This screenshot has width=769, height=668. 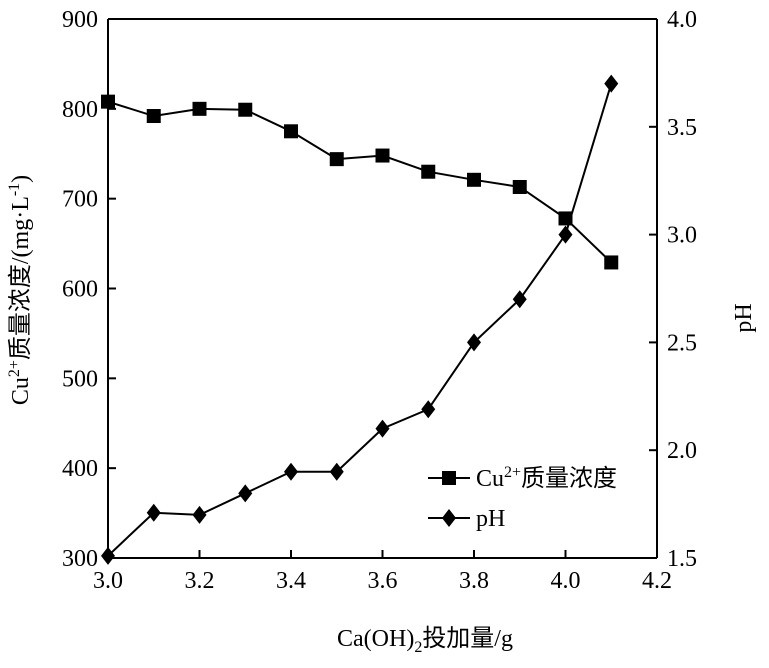 I want to click on x-tick-label: 4.0, so click(x=566, y=581).